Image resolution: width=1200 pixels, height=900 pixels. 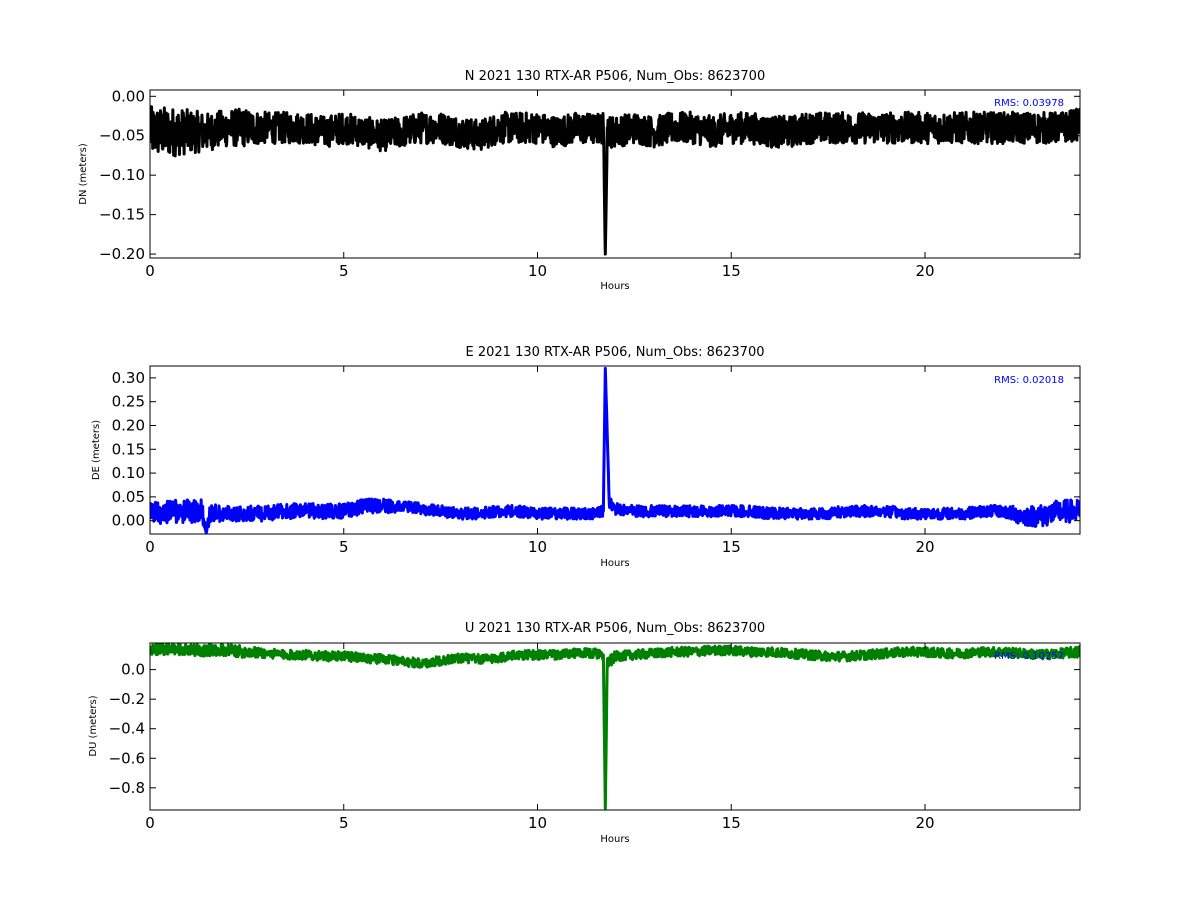 I want to click on y-tick-label: 0.20, so click(x=128, y=425).